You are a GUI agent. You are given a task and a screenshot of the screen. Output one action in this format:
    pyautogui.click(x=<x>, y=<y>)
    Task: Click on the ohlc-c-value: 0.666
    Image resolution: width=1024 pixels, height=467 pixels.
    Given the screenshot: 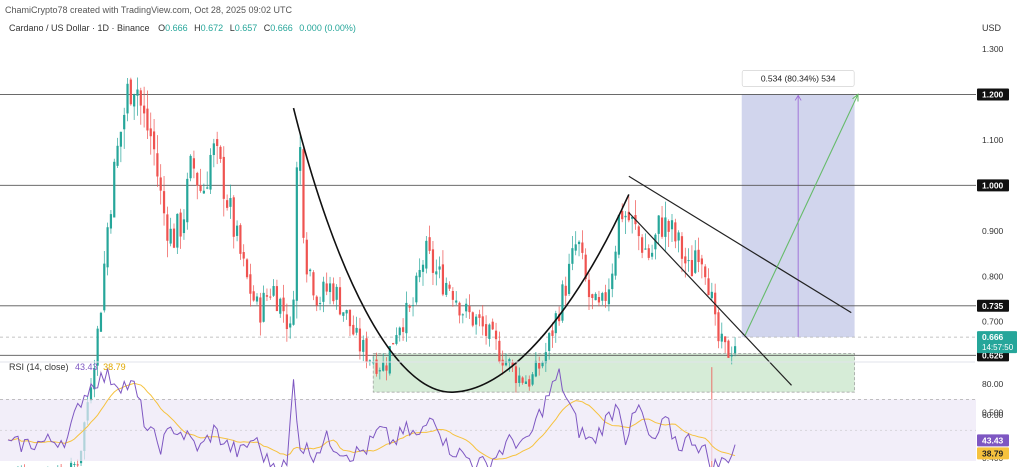 What is the action you would take?
    pyautogui.click(x=281, y=28)
    